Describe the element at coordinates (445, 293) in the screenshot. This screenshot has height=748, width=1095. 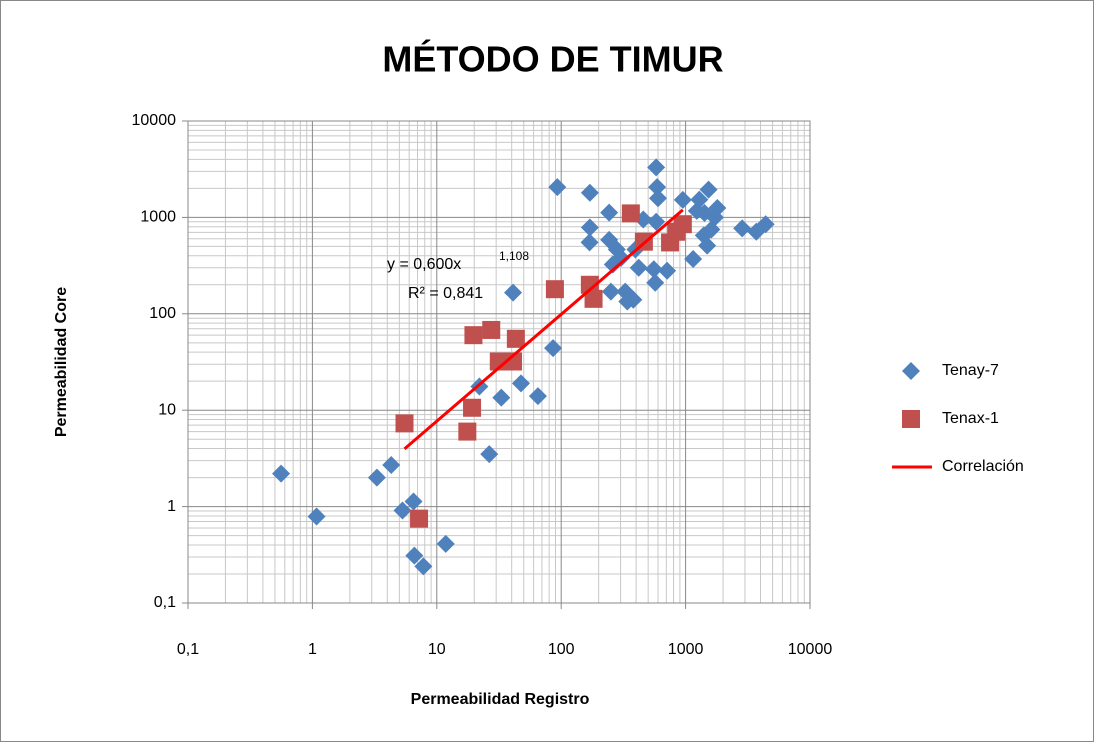
I see `annotation: R² = 0,841` at that location.